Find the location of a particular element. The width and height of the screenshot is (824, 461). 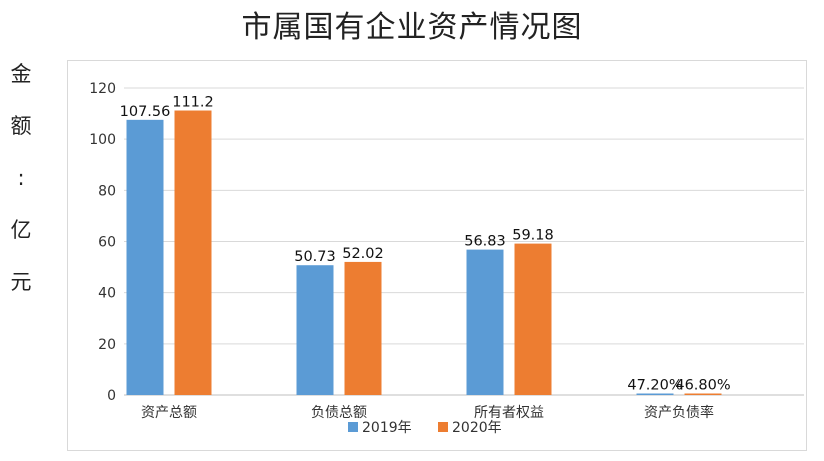

legend-label: 2020年 is located at coordinates (477, 428).